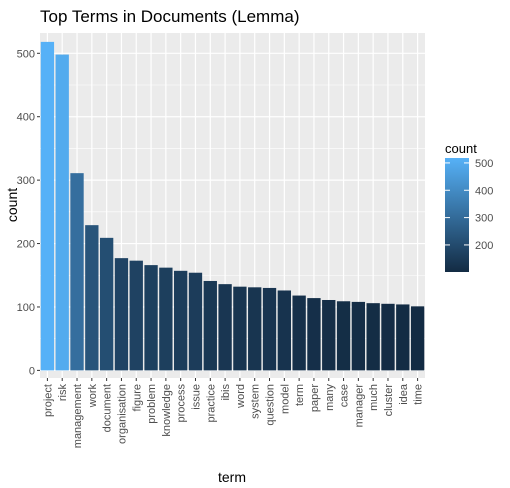 Image resolution: width=510 pixels, height=488 pixels. What do you see at coordinates (315, 398) in the screenshot?
I see `x-tick-label: paper` at bounding box center [315, 398].